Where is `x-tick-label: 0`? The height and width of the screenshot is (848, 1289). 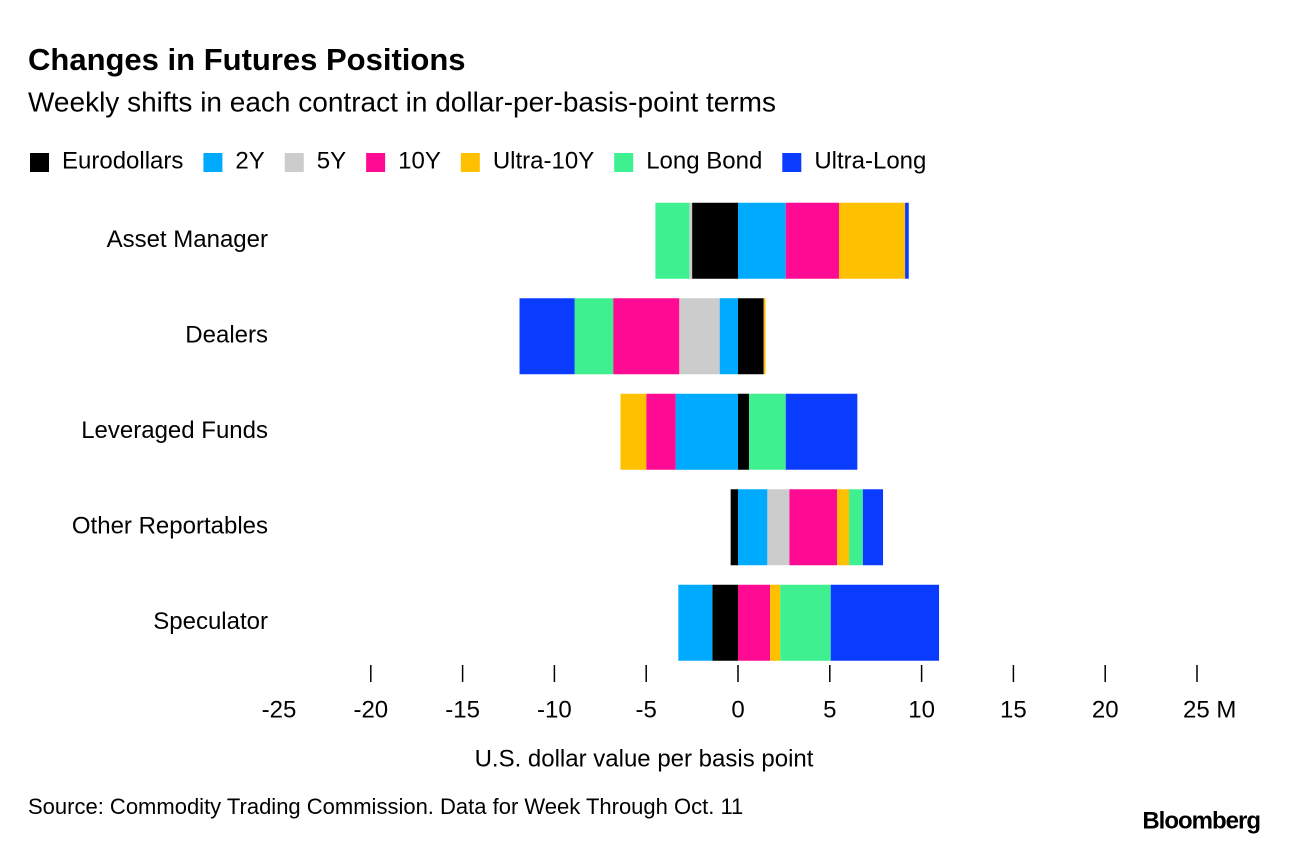 x-tick-label: 0 is located at coordinates (737, 709).